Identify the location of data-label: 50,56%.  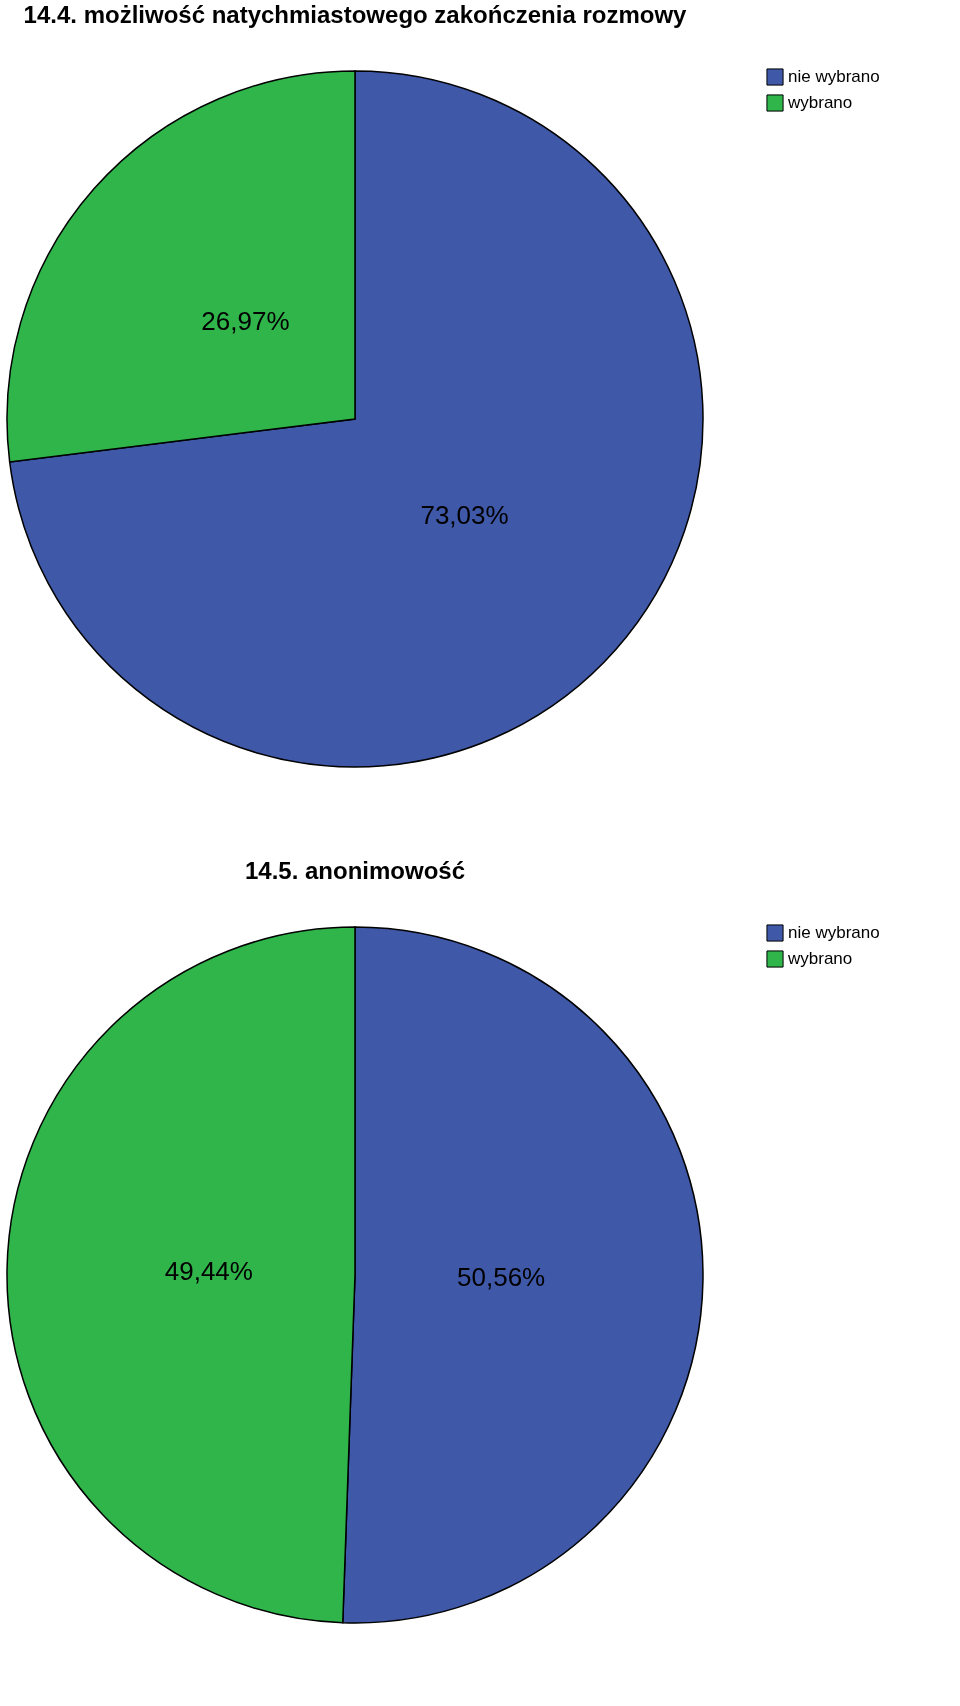
(501, 1276).